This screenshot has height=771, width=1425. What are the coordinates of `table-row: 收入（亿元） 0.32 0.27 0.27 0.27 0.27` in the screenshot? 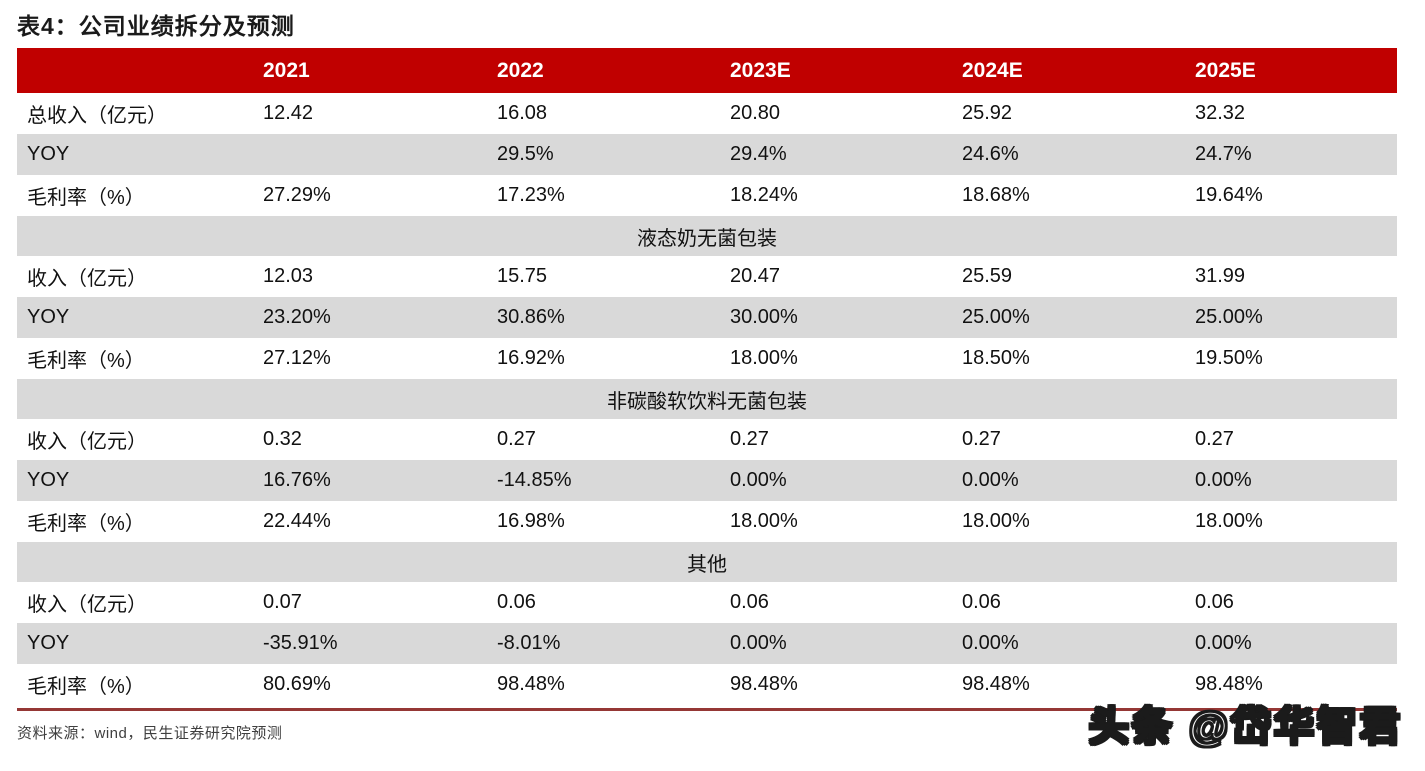 It's located at (707, 439).